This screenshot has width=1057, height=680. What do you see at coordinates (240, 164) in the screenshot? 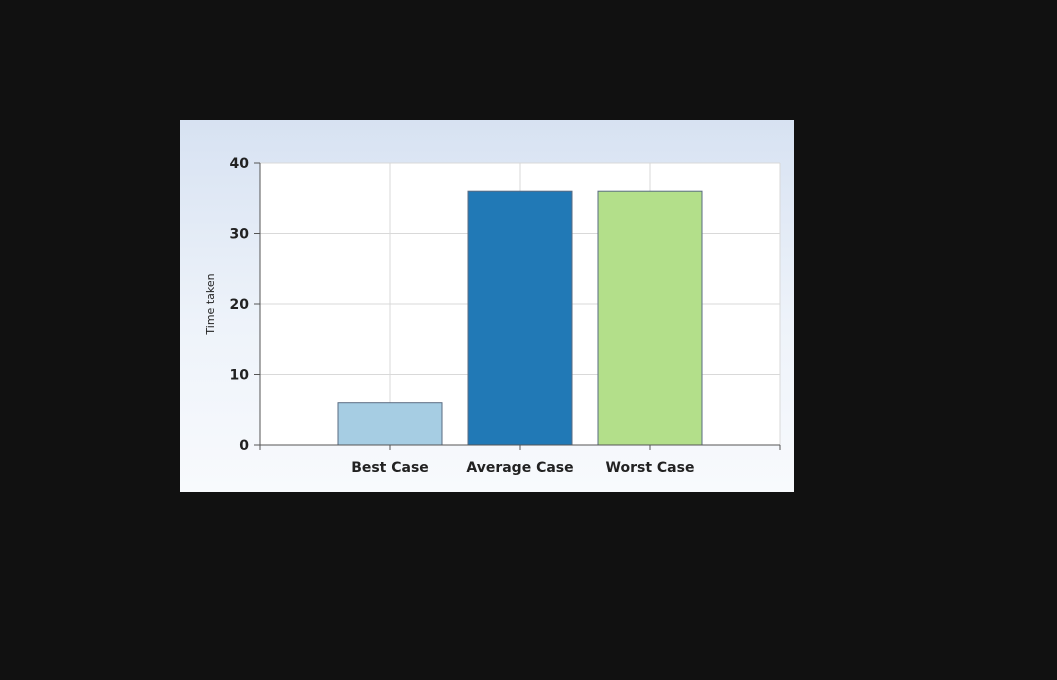
I see `y-tick-label: 40` at bounding box center [240, 164].